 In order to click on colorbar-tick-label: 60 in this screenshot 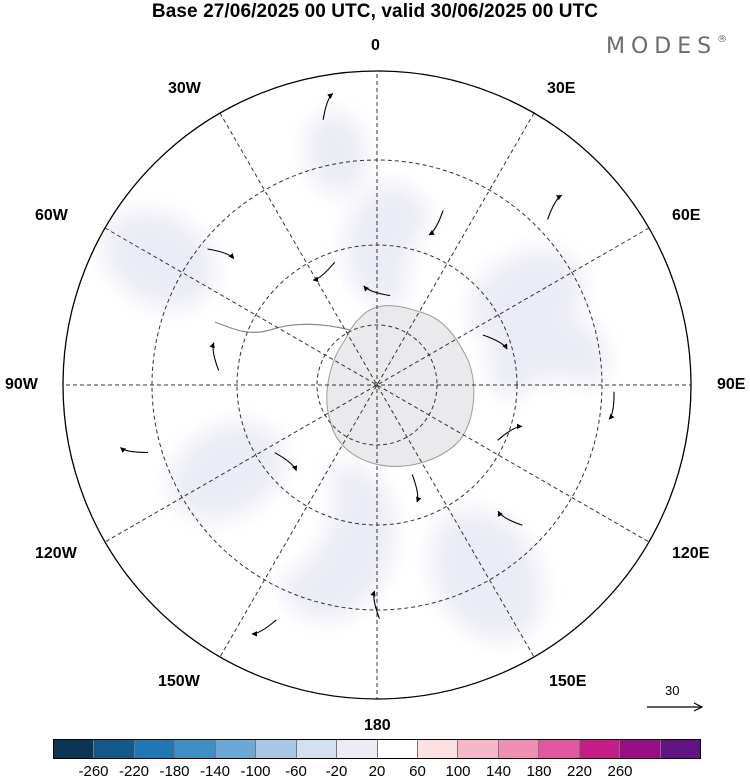, I will do `click(417, 771)`.